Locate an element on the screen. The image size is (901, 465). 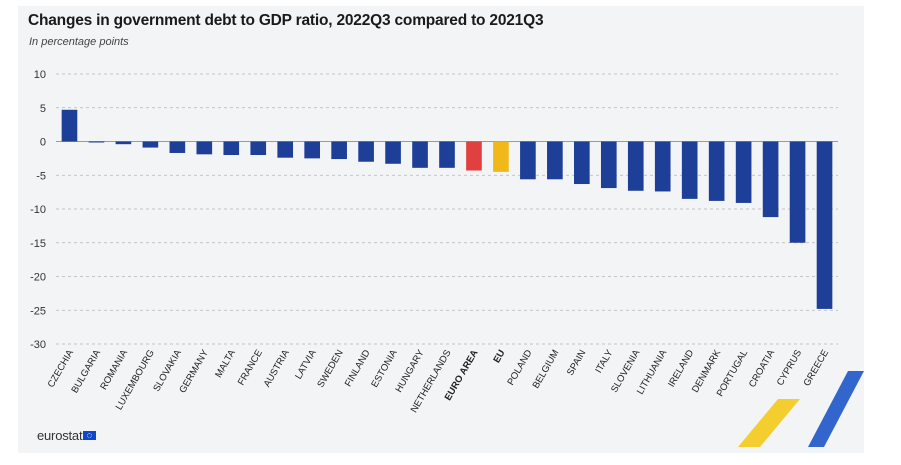
x-tick-label: MALTA is located at coordinates (225, 363).